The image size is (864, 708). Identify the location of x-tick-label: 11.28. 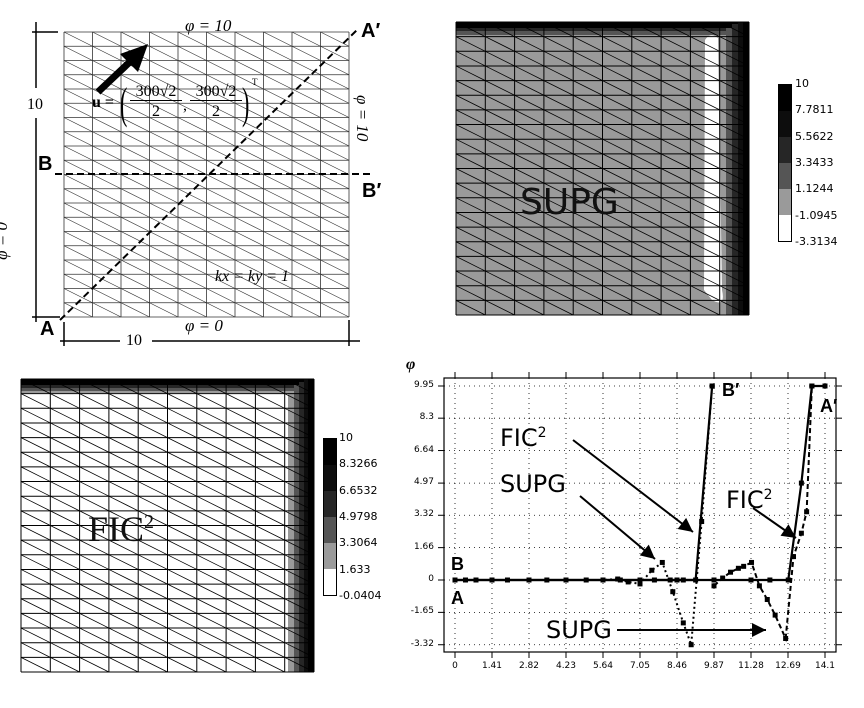
(751, 666).